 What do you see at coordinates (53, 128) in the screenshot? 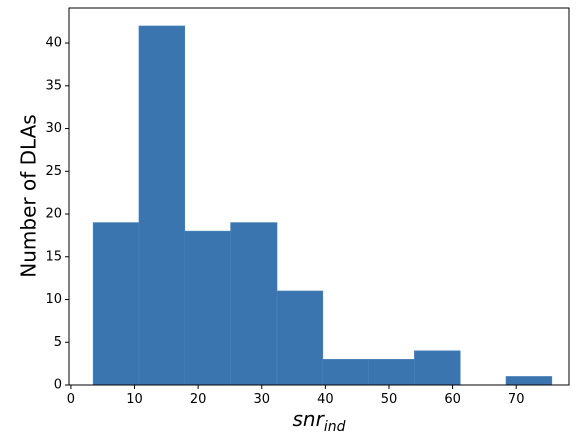
I see `y-tick-label: 30` at bounding box center [53, 128].